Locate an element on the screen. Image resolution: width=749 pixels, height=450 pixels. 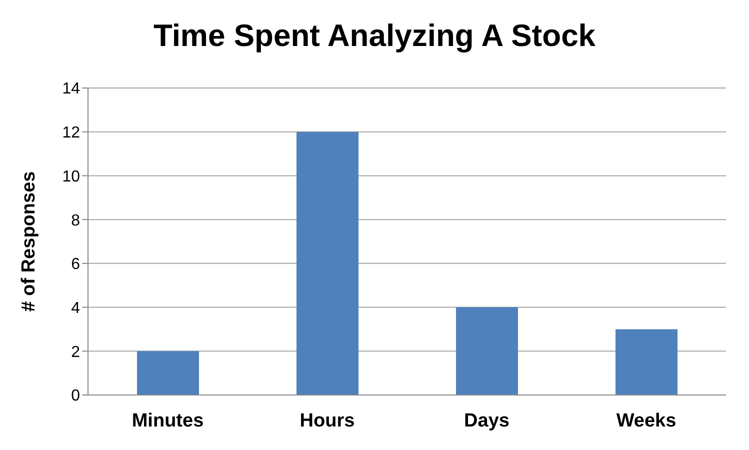
y-tick-label: 8 is located at coordinates (75, 221).